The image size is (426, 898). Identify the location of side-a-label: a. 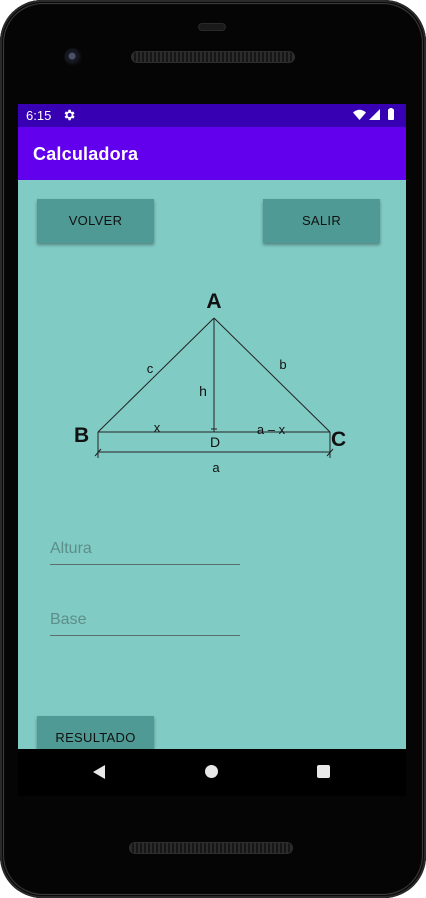
(216, 467).